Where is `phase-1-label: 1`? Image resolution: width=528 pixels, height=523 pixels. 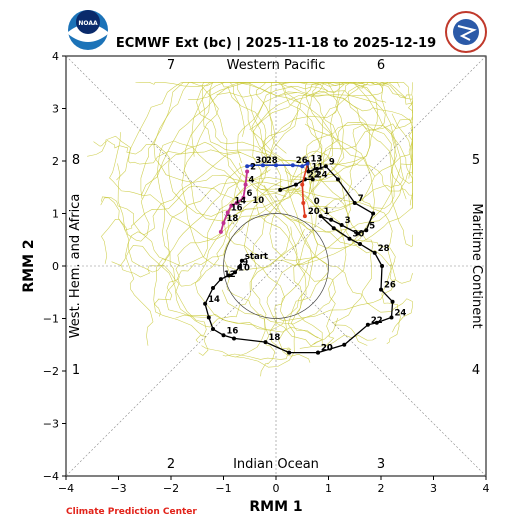
phase-1-label: 1 is located at coordinates (76, 370).